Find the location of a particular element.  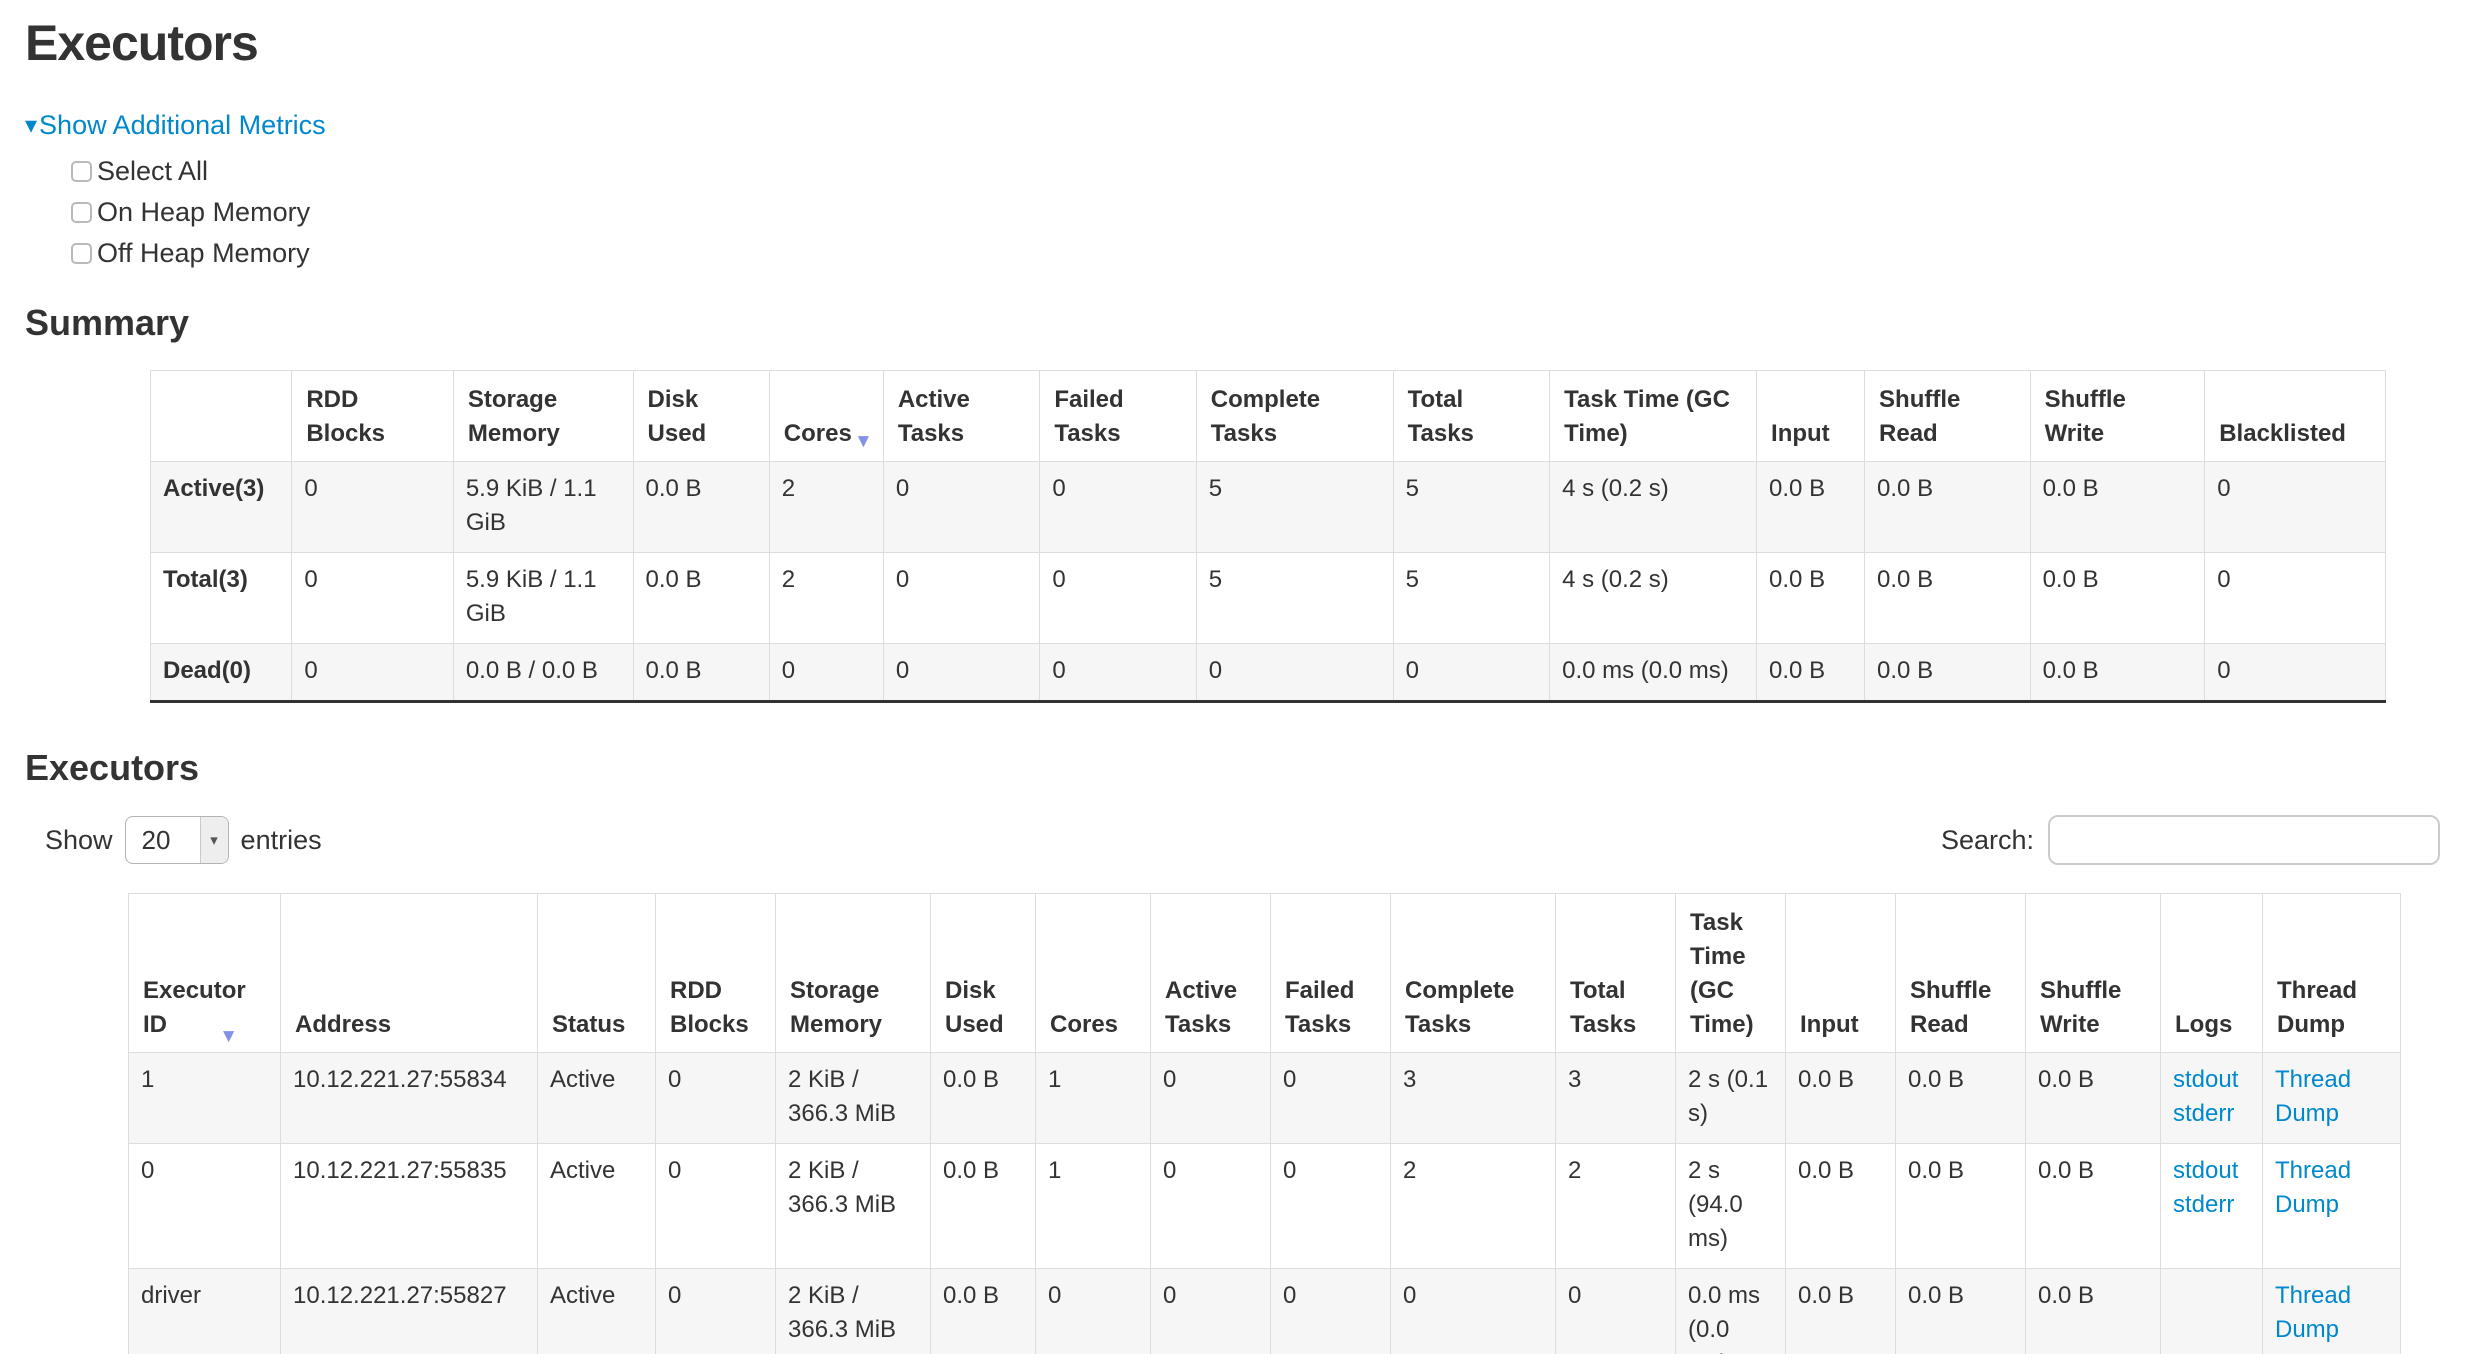

select-all-label: Select All is located at coordinates (153, 171).